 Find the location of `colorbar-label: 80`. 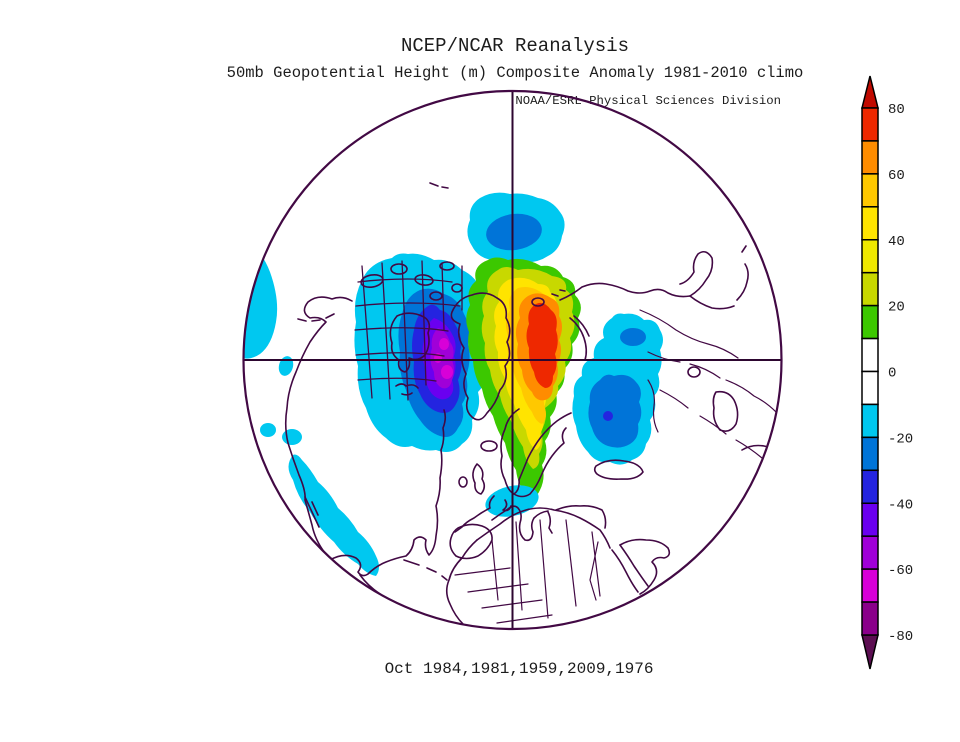

colorbar-label: 80 is located at coordinates (896, 110).